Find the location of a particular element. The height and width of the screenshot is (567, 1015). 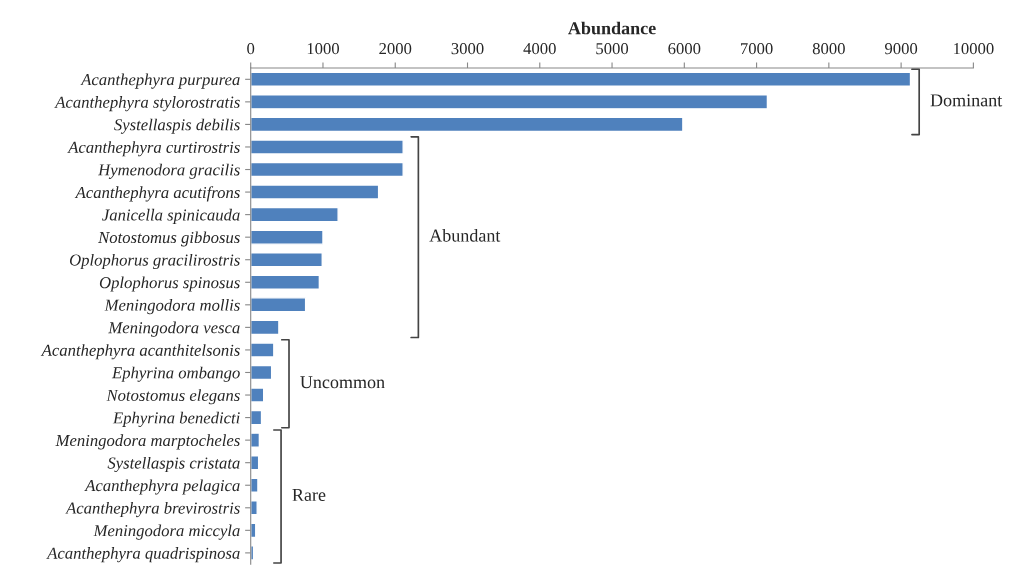

y-tick-label: Acanthephyra brevirostris is located at coordinates (152, 510).